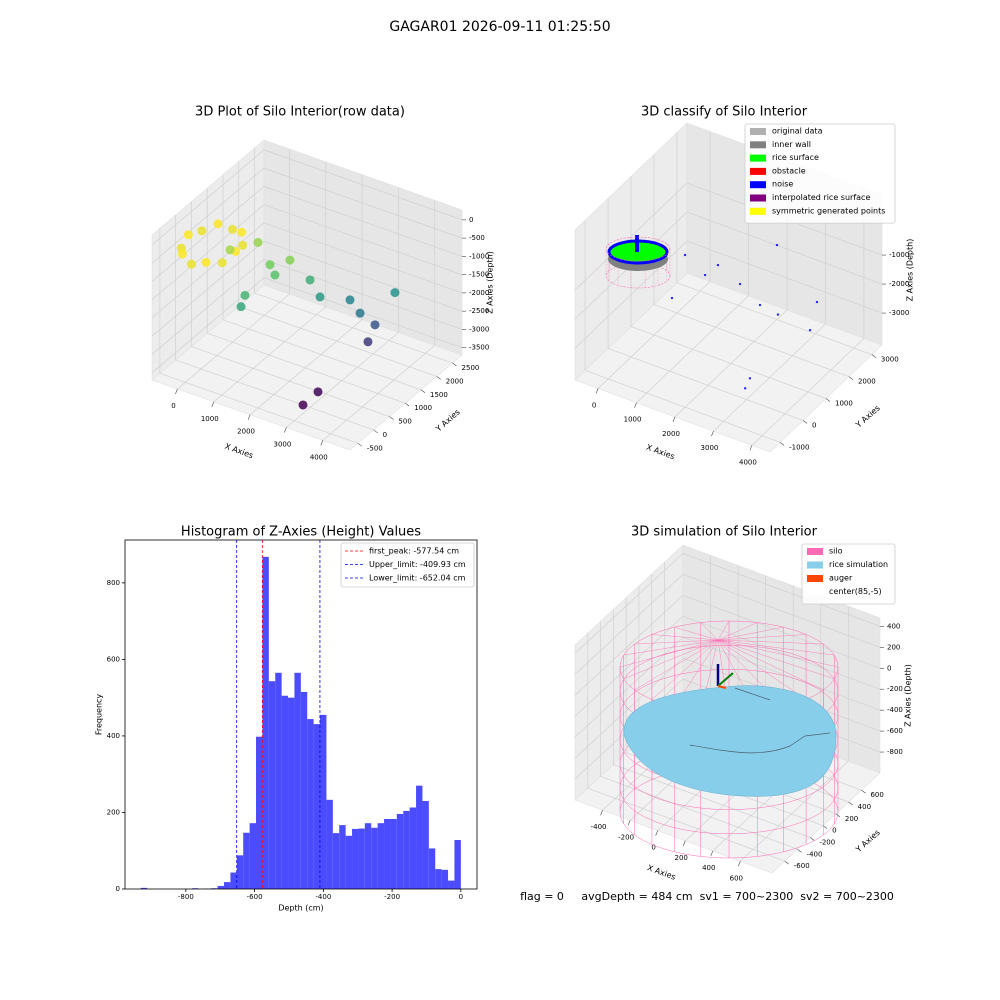 Image resolution: width=1000 pixels, height=1000 pixels. What do you see at coordinates (323, 897) in the screenshot?
I see `x-tick-label: -400` at bounding box center [323, 897].